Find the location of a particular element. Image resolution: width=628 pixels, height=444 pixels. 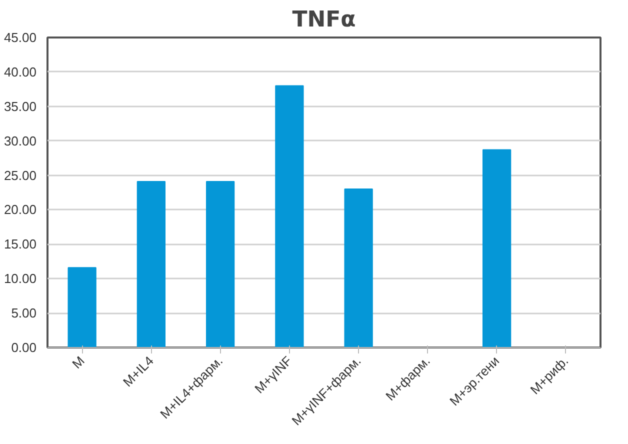

y-tick-label: 10.00 is located at coordinates (20, 278).